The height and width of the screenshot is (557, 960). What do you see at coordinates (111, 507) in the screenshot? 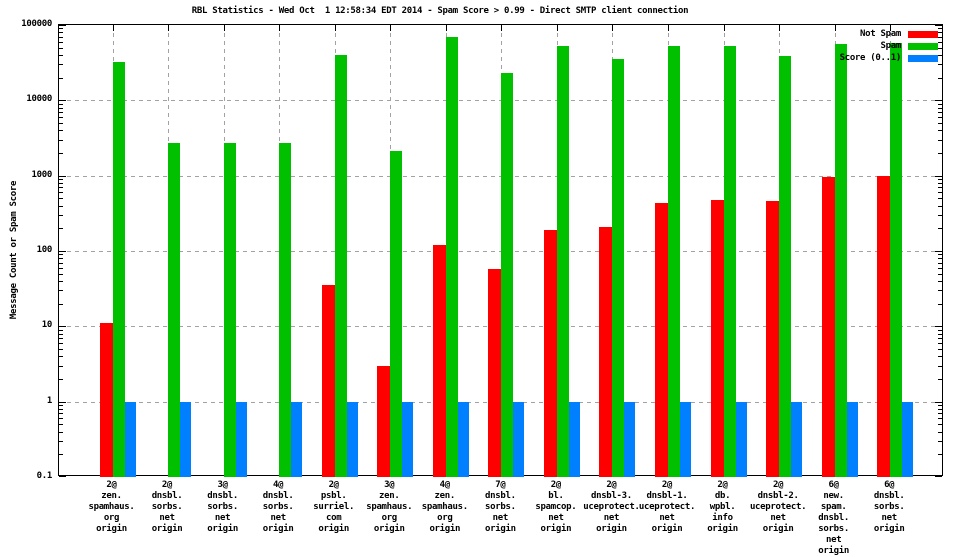
I see `x-tick-label: 2@ zen. spamhaus. org origin` at bounding box center [111, 507].